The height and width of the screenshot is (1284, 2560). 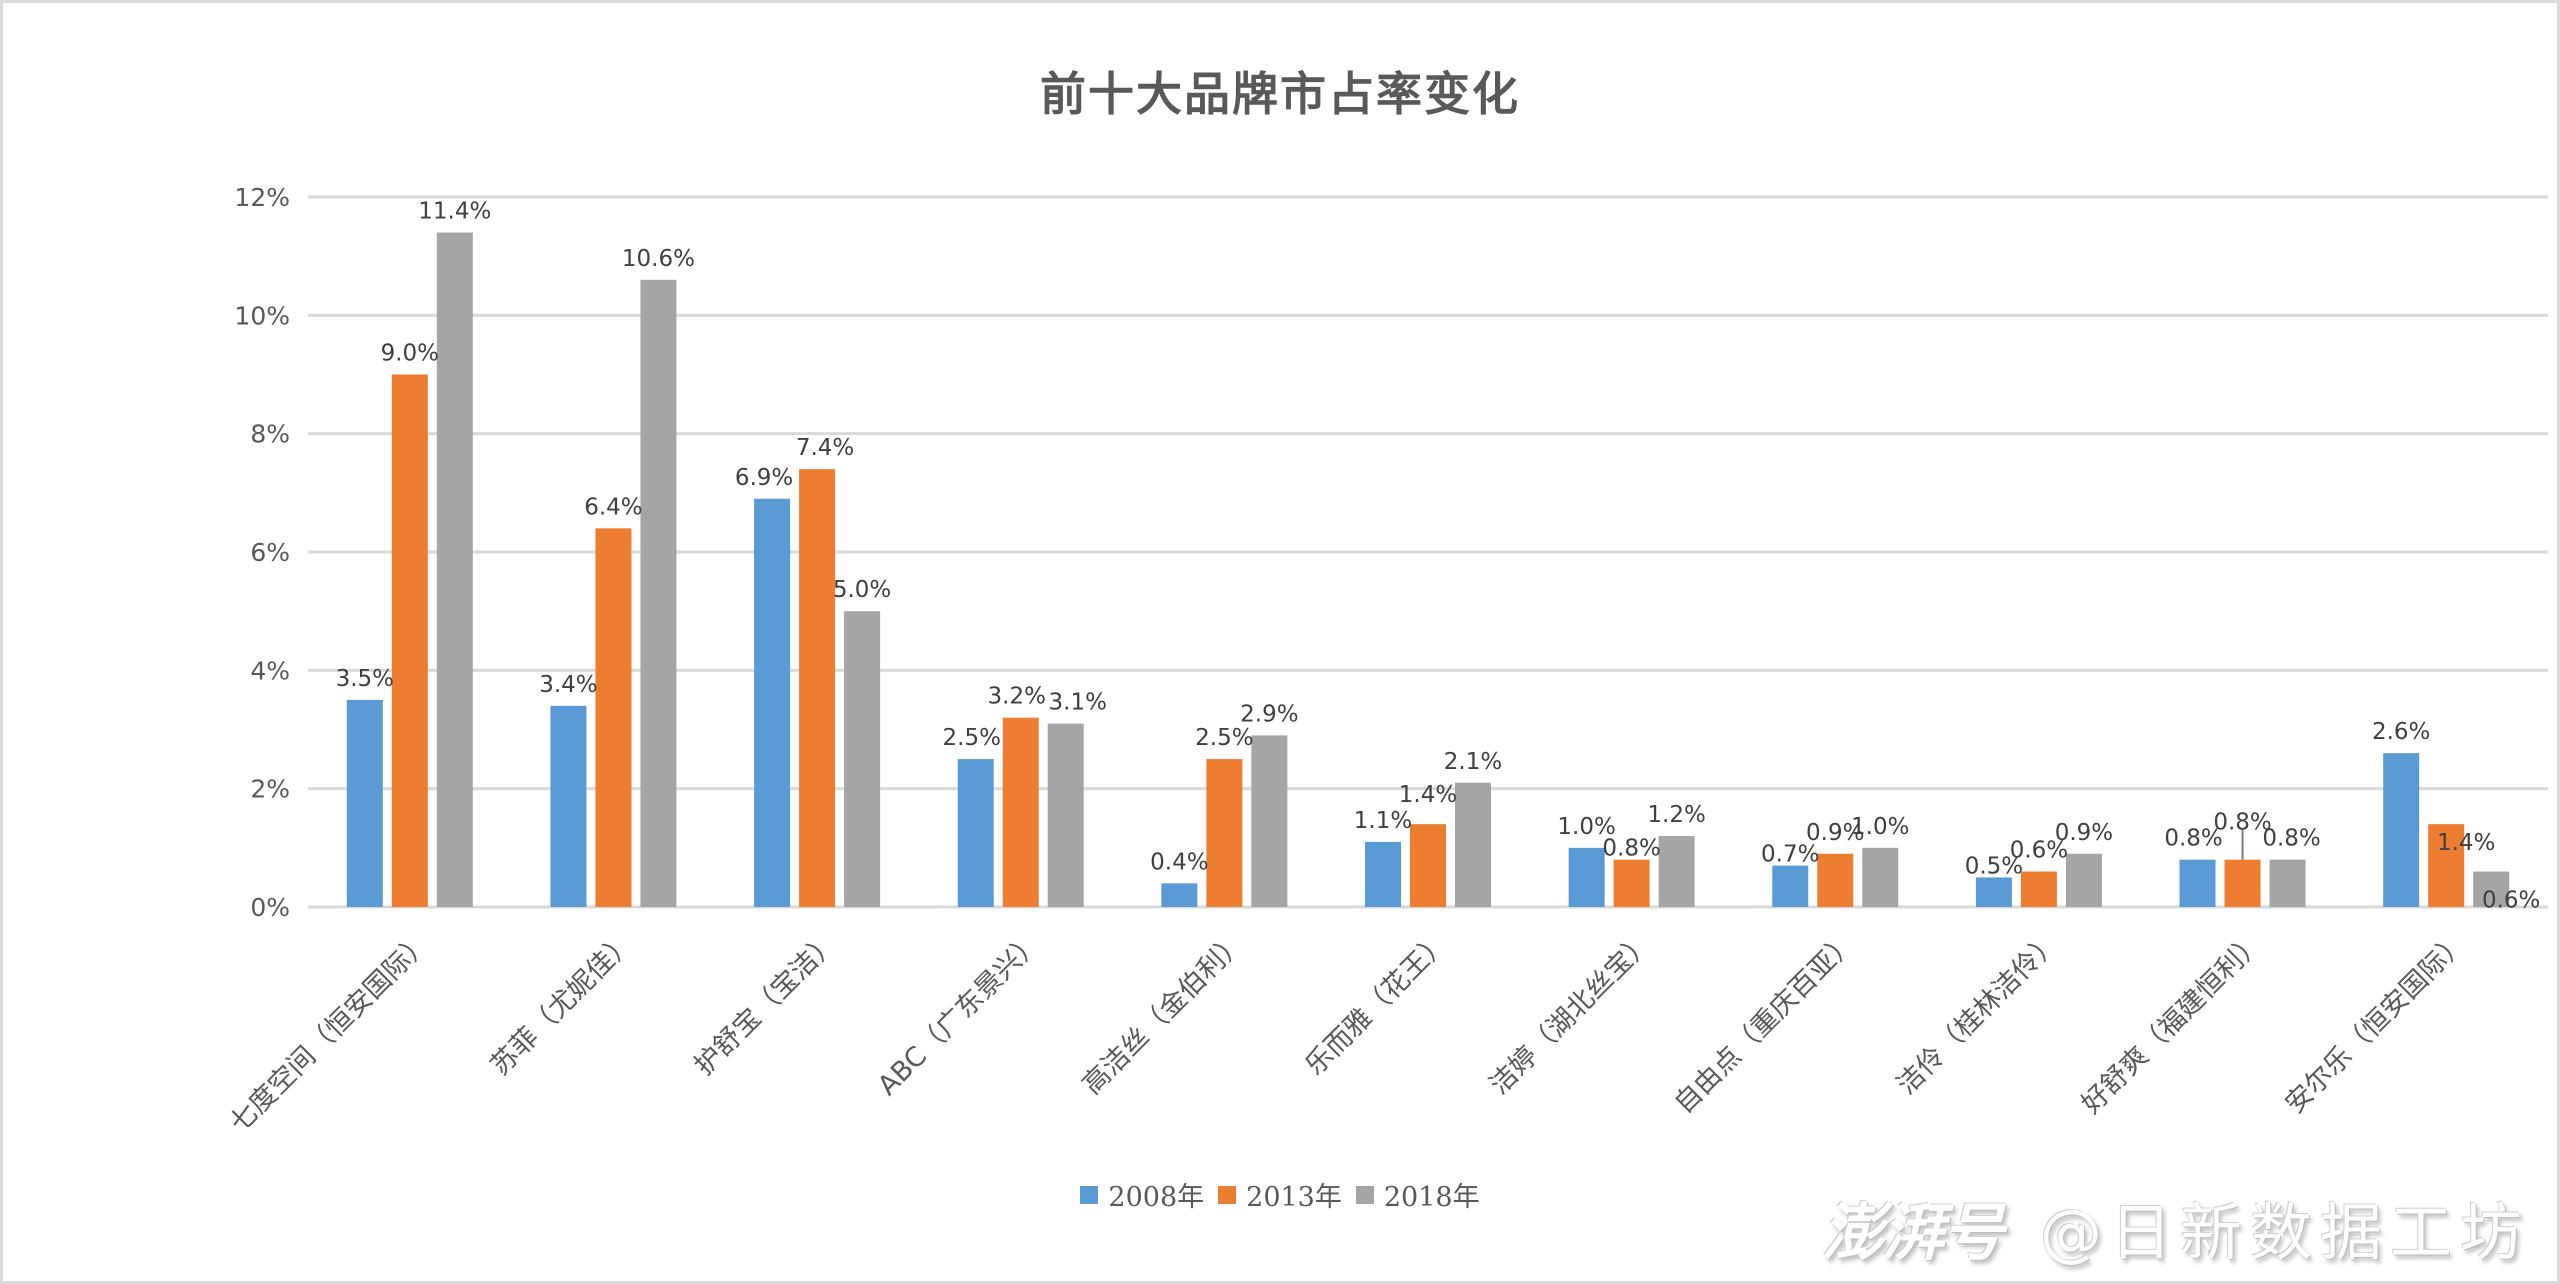 I want to click on x-tick-label: ABC（广东景兴）, so click(x=960, y=1014).